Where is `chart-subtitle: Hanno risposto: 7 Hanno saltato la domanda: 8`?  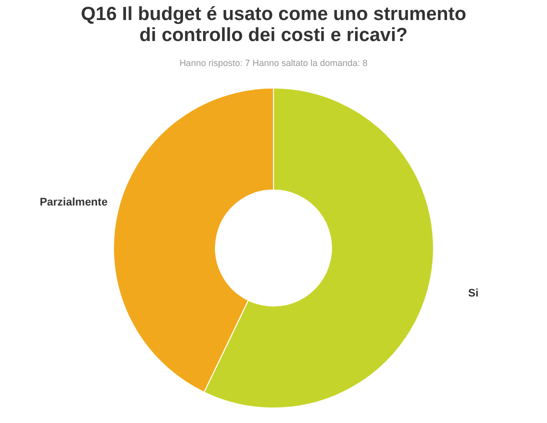 chart-subtitle: Hanno risposto: 7 Hanno saltato la domanda: 8 is located at coordinates (273, 63).